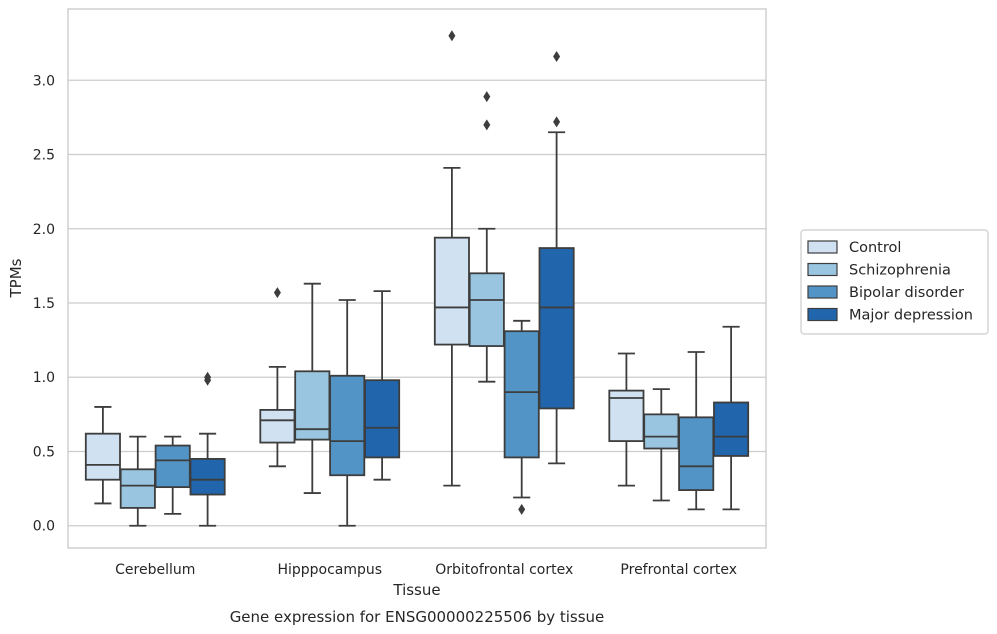  I want to click on y-tick-label: 0.0, so click(44, 527).